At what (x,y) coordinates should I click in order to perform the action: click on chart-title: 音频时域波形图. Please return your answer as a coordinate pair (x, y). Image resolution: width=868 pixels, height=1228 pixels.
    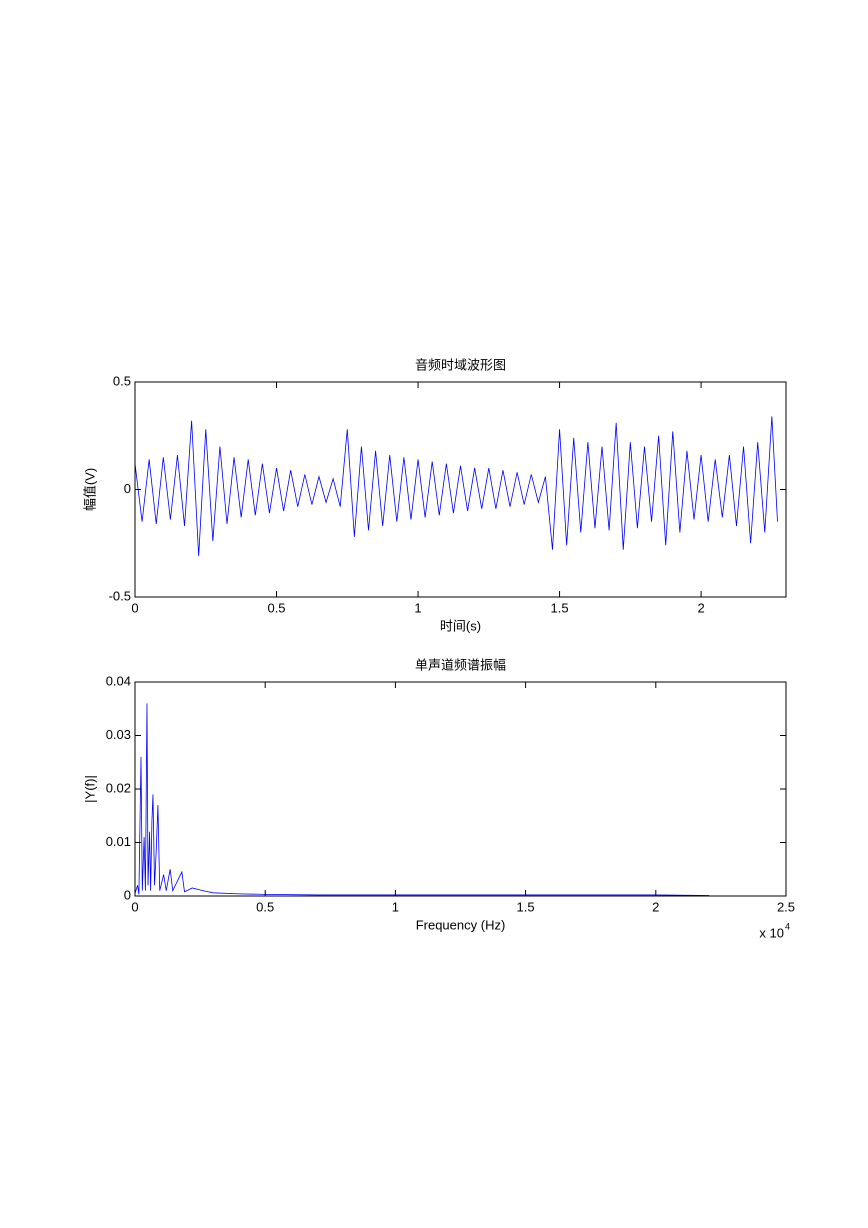
    Looking at the image, I should click on (460, 364).